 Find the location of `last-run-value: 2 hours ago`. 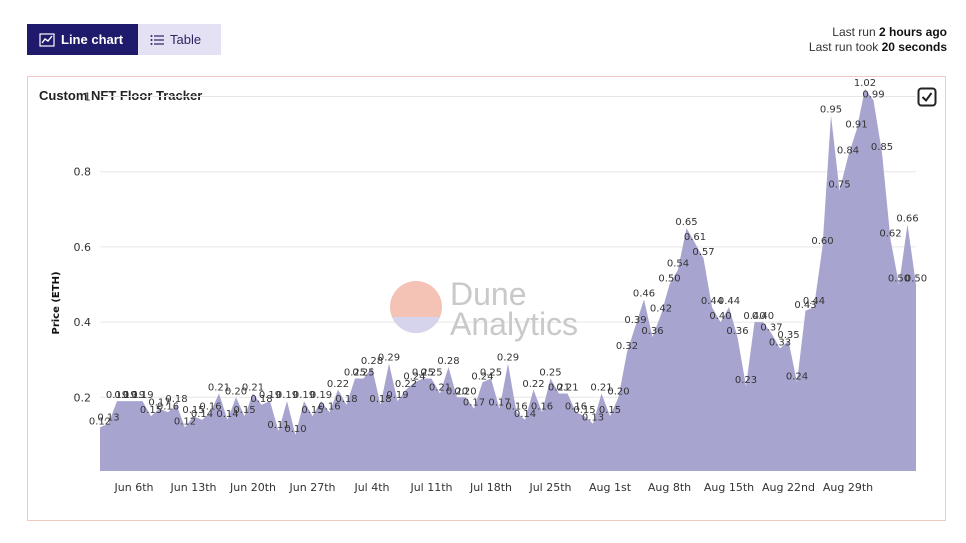

last-run-value: 2 hours ago is located at coordinates (912, 32).